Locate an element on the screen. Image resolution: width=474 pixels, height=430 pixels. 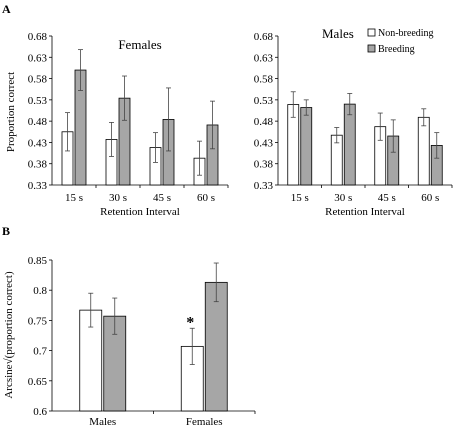
legend-label-non-breeding: Non-breeding is located at coordinates (406, 33).